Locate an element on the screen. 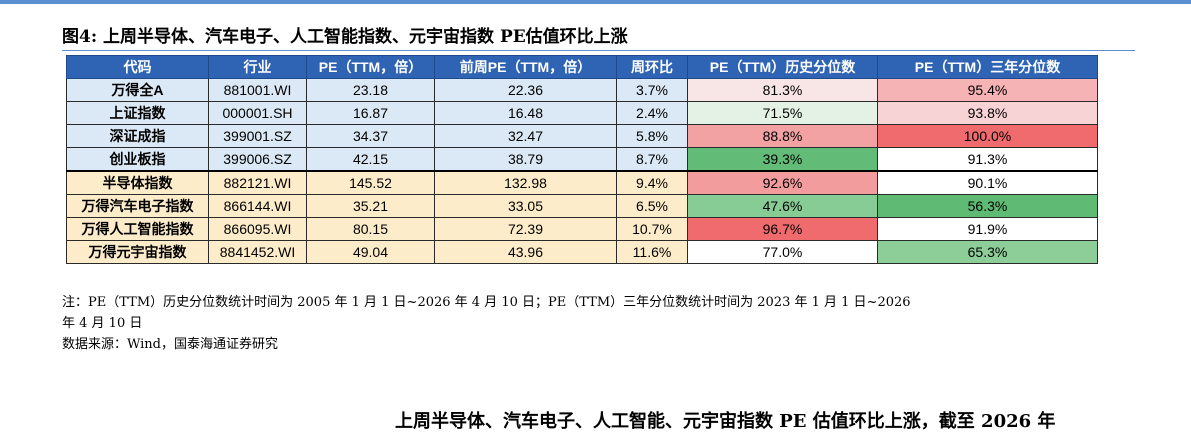 This screenshot has height=433, width=1191. cell-hist-pct: 81.3% is located at coordinates (782, 90).